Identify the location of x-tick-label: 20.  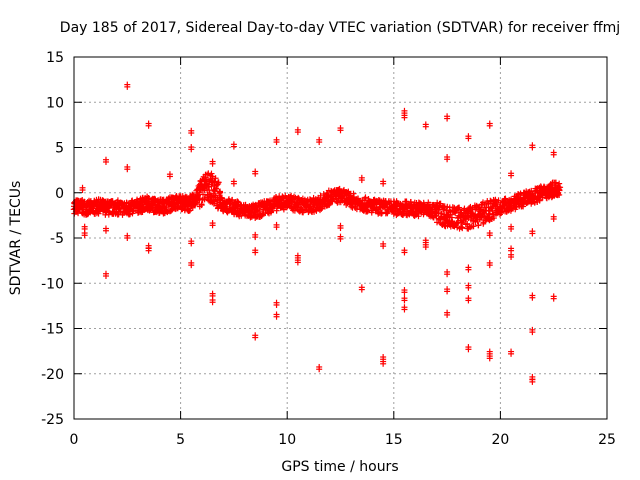
(500, 440).